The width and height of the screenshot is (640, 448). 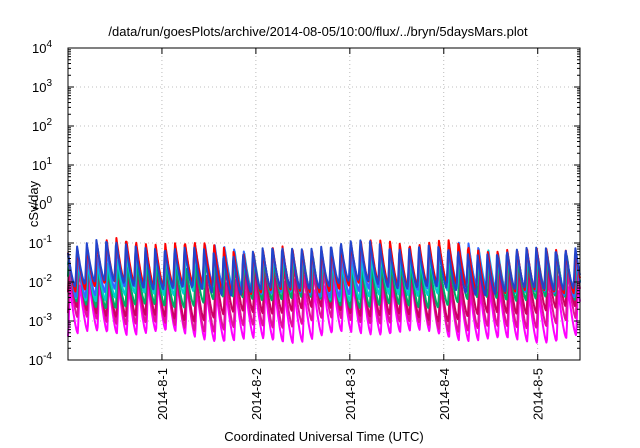 What do you see at coordinates (323, 436) in the screenshot?
I see `x-axis-title: Coordinated Universal Time (UTC)` at bounding box center [323, 436].